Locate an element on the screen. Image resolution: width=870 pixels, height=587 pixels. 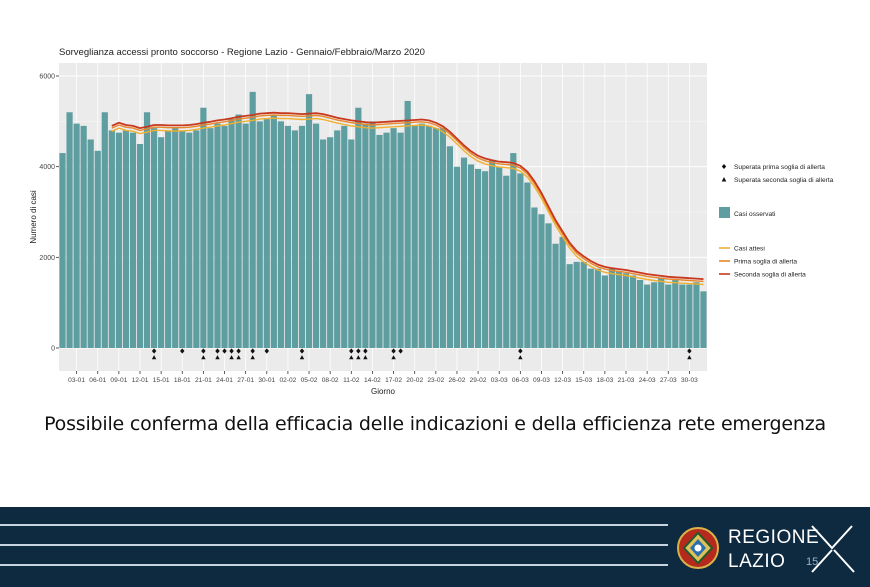
legend-label: Superata prima soglia di allerta is located at coordinates (779, 167).